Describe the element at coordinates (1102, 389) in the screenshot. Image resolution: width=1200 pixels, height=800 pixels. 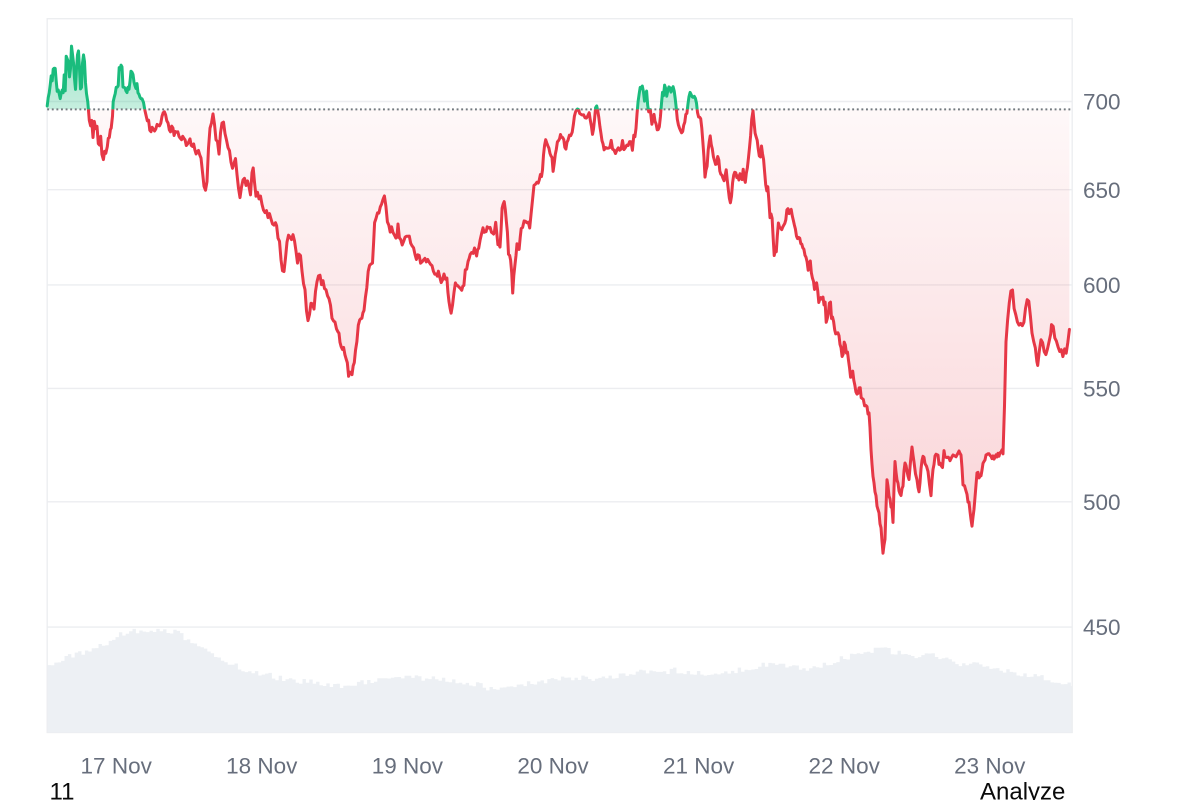
I see `svg-text: 550` at that location.